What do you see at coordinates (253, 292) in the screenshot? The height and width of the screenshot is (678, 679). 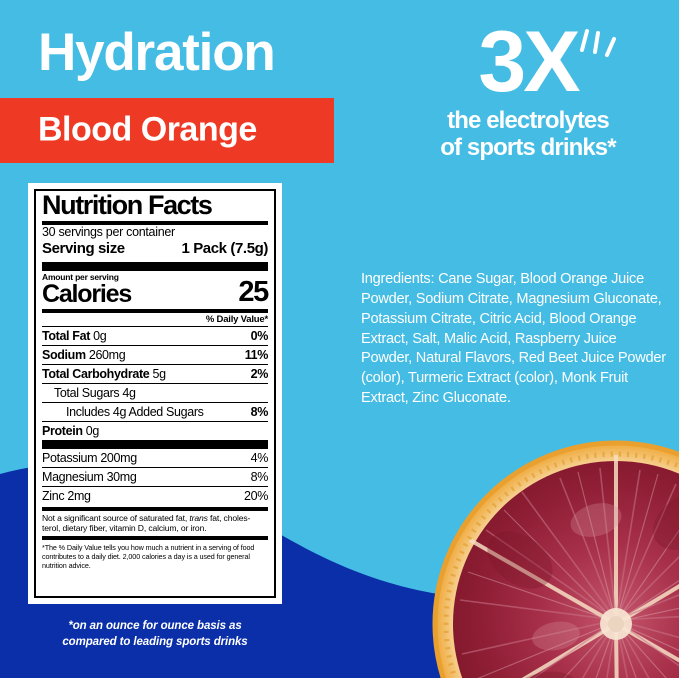 I see `calories-value: 25` at bounding box center [253, 292].